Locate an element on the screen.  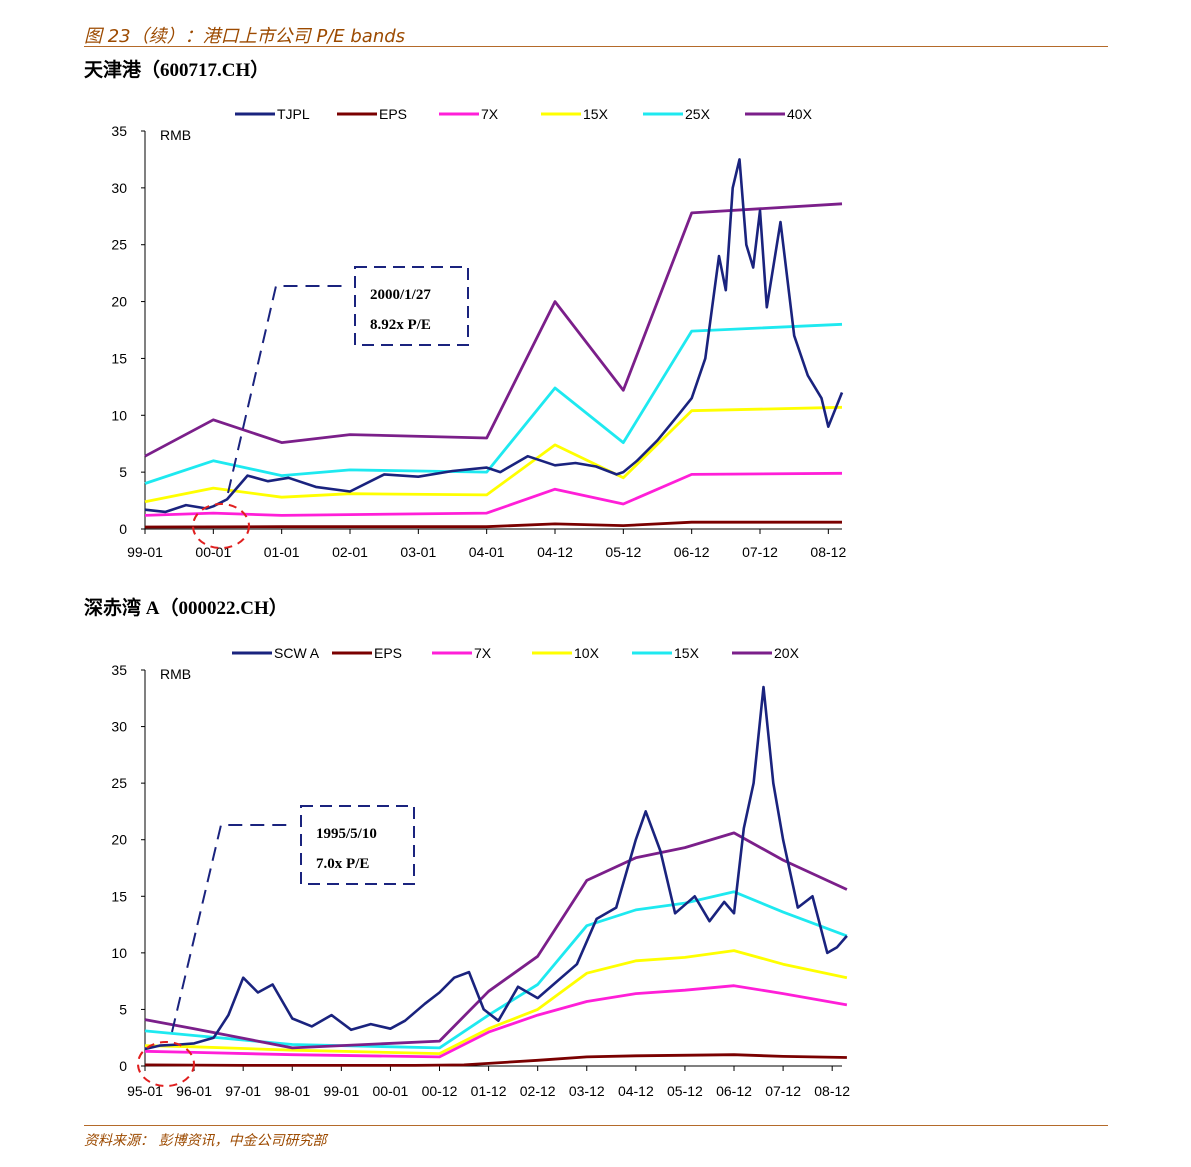
series-line-20x is located at coordinates (496, 940).